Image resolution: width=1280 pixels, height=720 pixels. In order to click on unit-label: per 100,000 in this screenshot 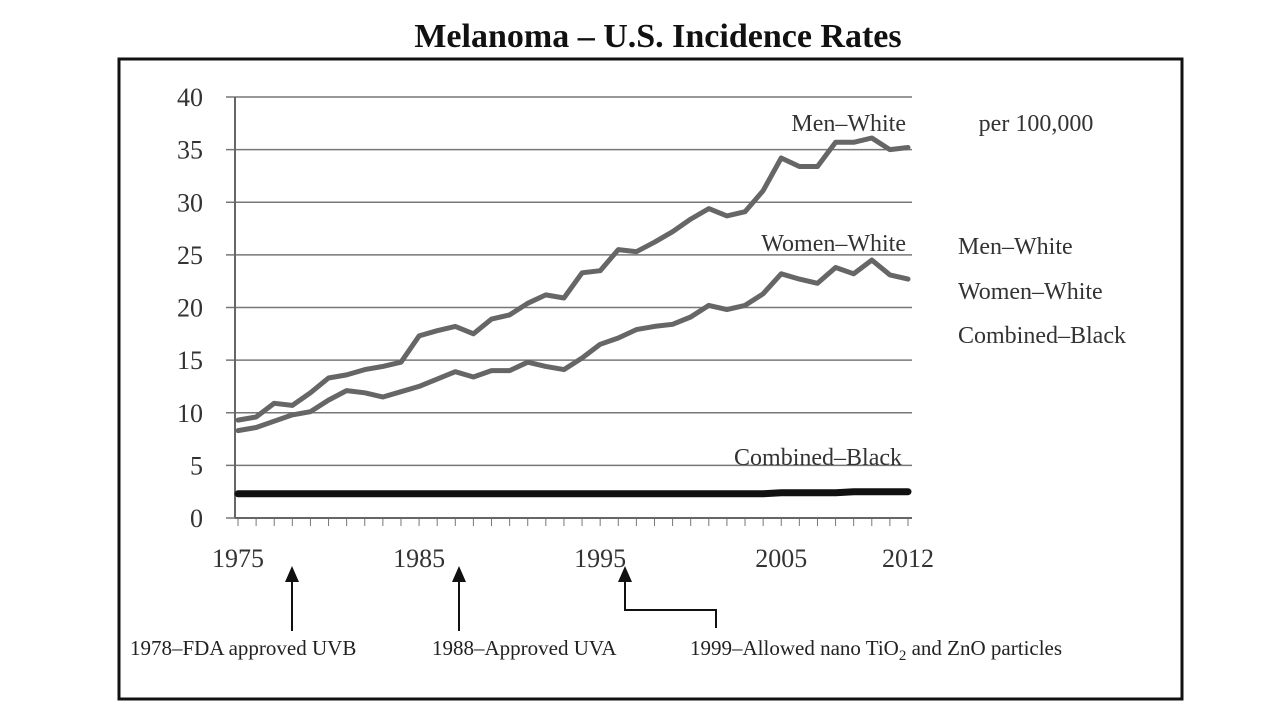, I will do `click(1036, 124)`.